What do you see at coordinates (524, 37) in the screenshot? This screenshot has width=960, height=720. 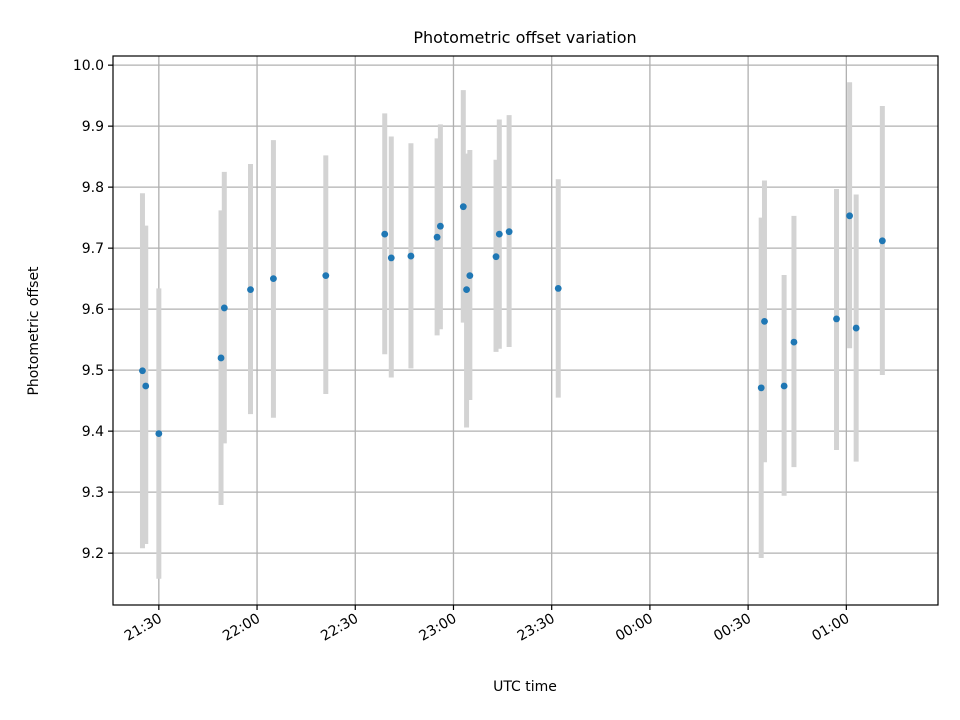 I see `chart-title: Photometric offset variation` at bounding box center [524, 37].